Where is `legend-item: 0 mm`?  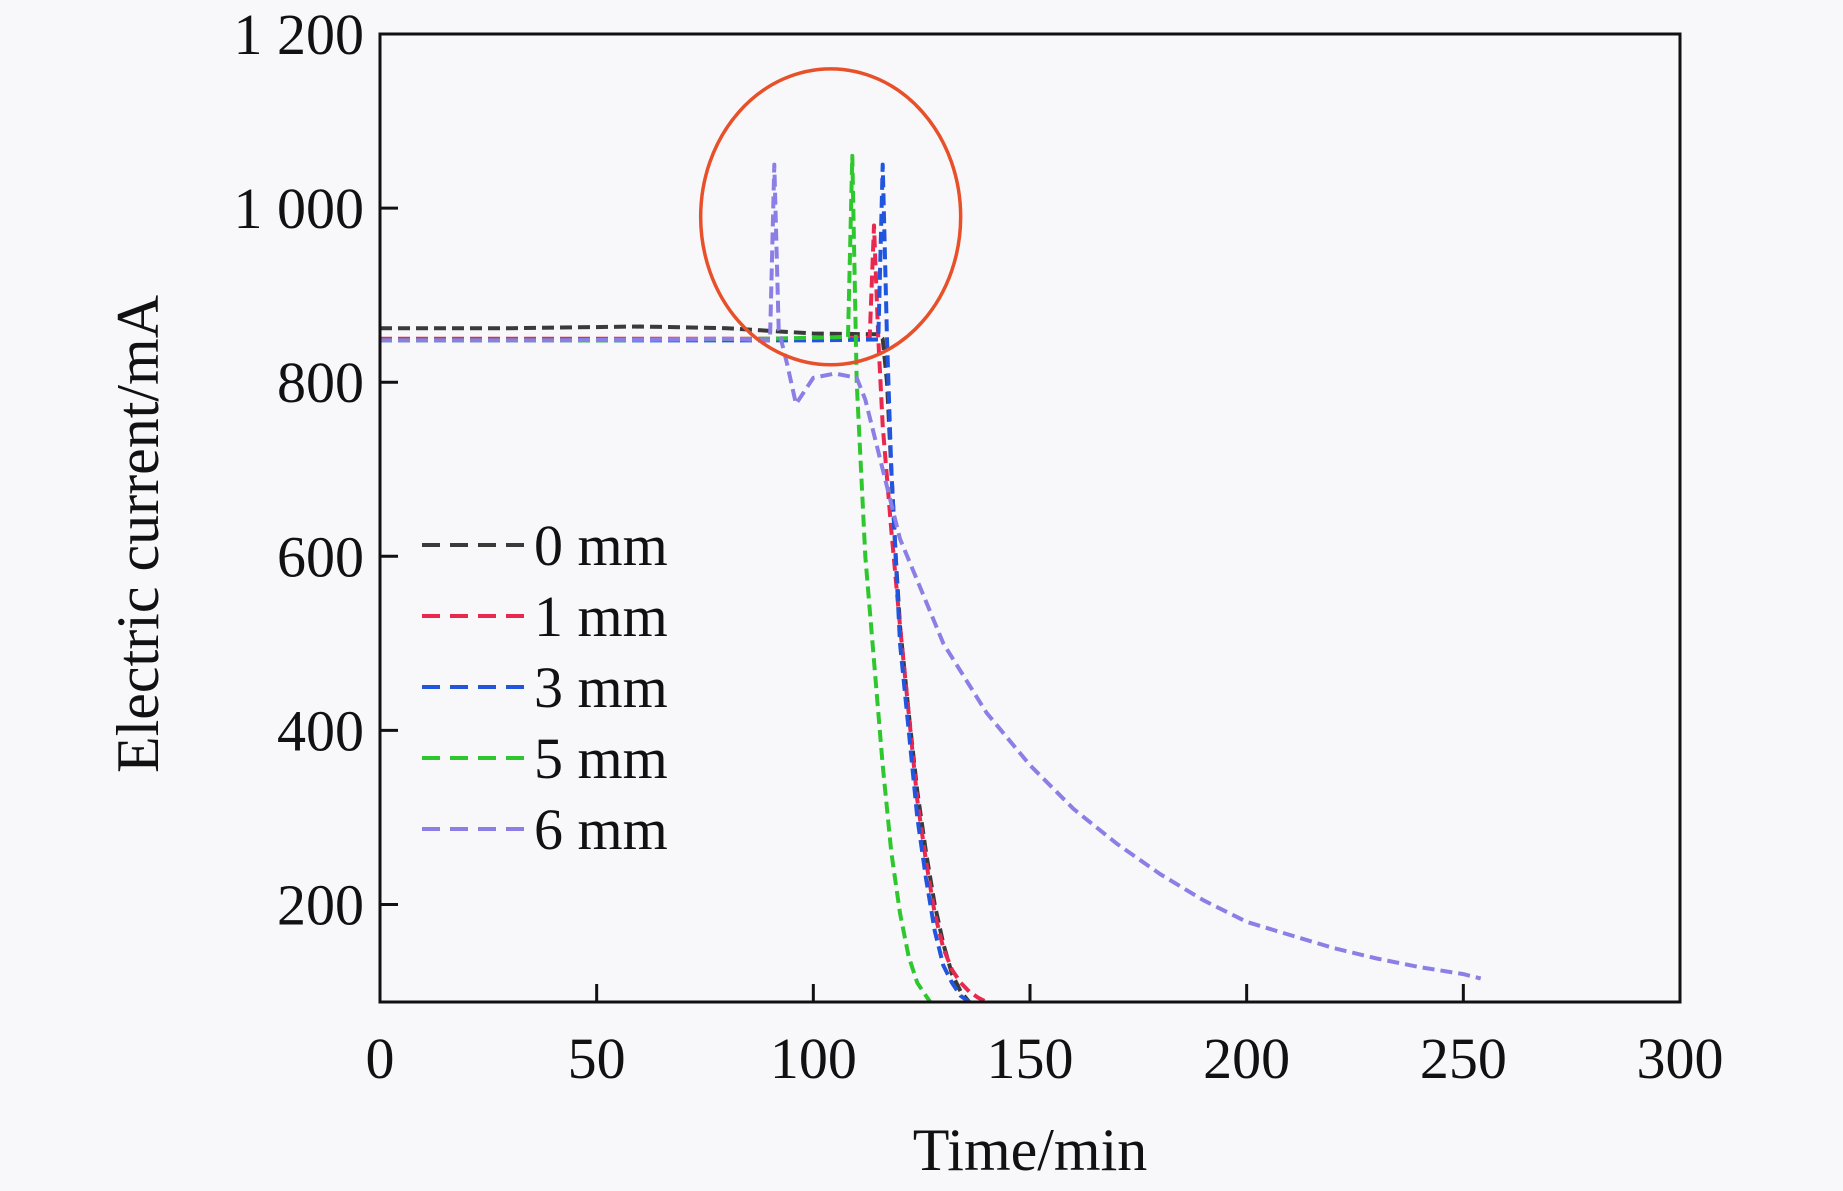 legend-item: 0 mm is located at coordinates (545, 545).